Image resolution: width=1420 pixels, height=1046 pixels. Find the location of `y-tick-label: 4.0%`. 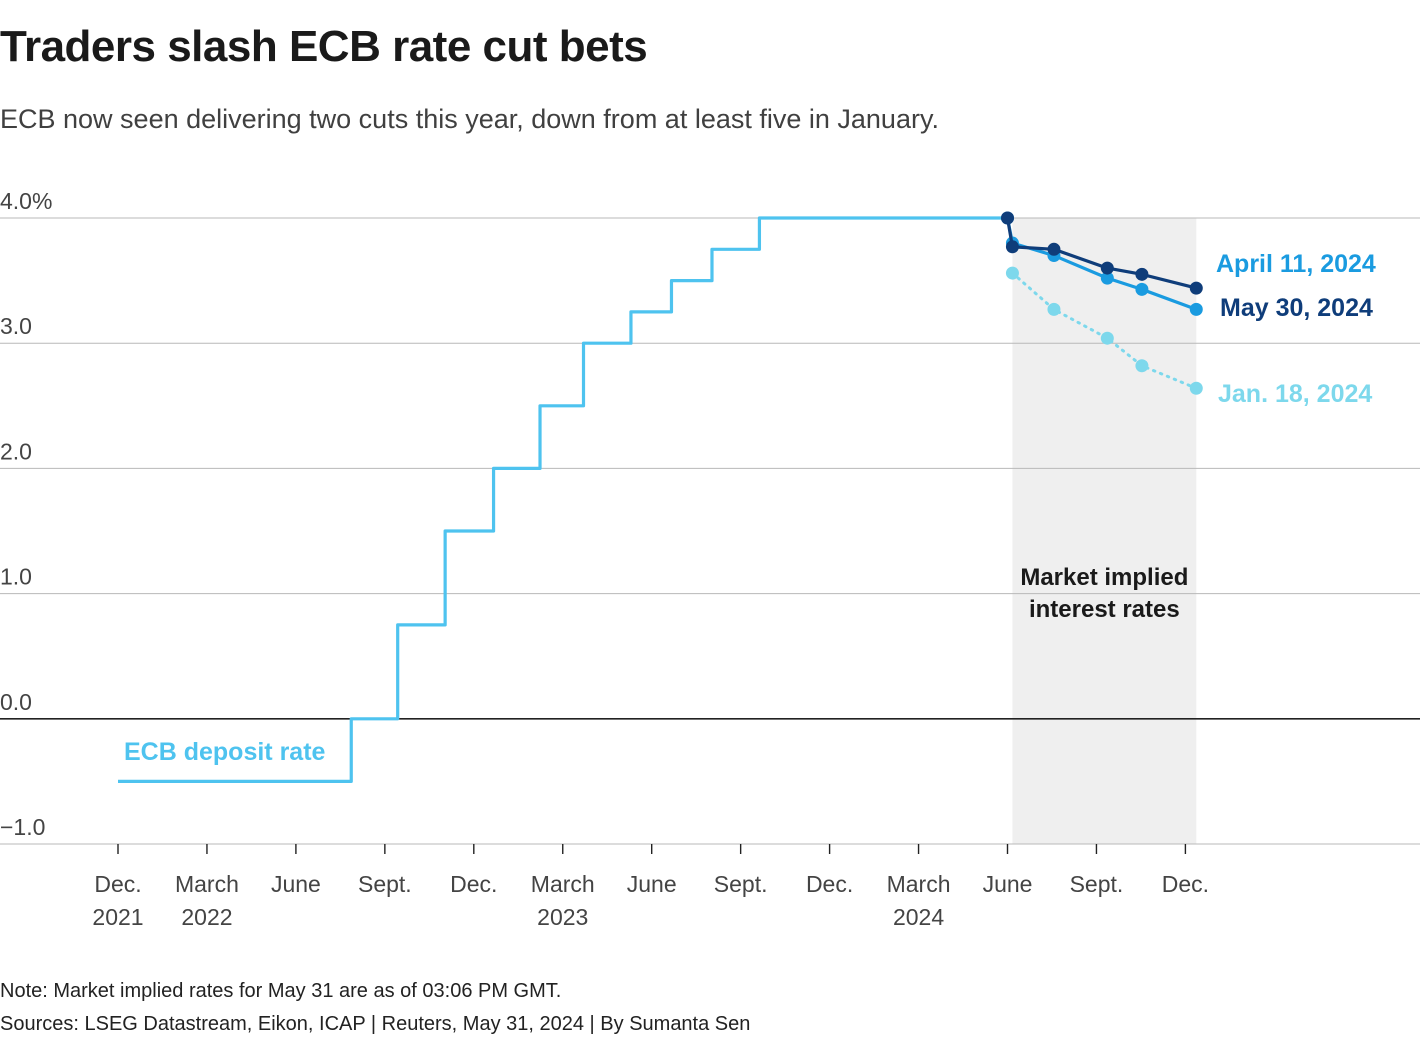

y-tick-label: 4.0% is located at coordinates (26, 201).